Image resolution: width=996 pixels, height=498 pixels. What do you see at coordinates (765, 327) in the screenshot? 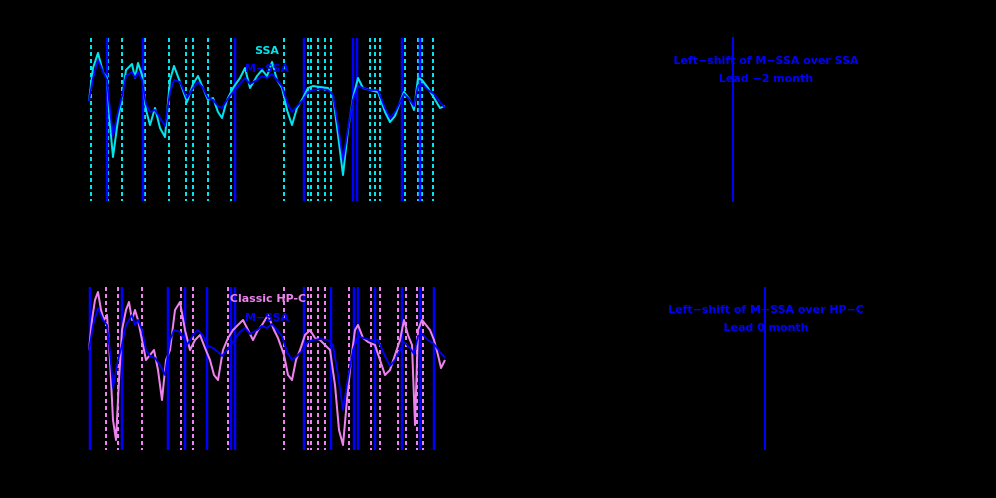
I see `annotation-lead: Lead 0 month` at bounding box center [765, 327].